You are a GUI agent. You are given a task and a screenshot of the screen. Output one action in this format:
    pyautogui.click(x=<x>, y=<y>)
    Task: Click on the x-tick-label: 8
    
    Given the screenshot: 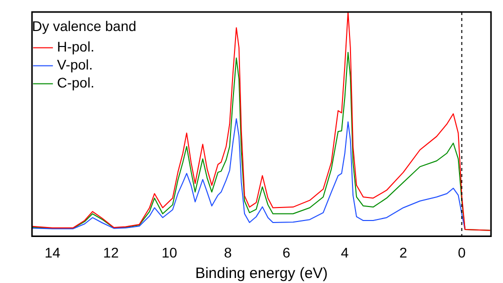 What is the action you would take?
    pyautogui.click(x=228, y=252)
    